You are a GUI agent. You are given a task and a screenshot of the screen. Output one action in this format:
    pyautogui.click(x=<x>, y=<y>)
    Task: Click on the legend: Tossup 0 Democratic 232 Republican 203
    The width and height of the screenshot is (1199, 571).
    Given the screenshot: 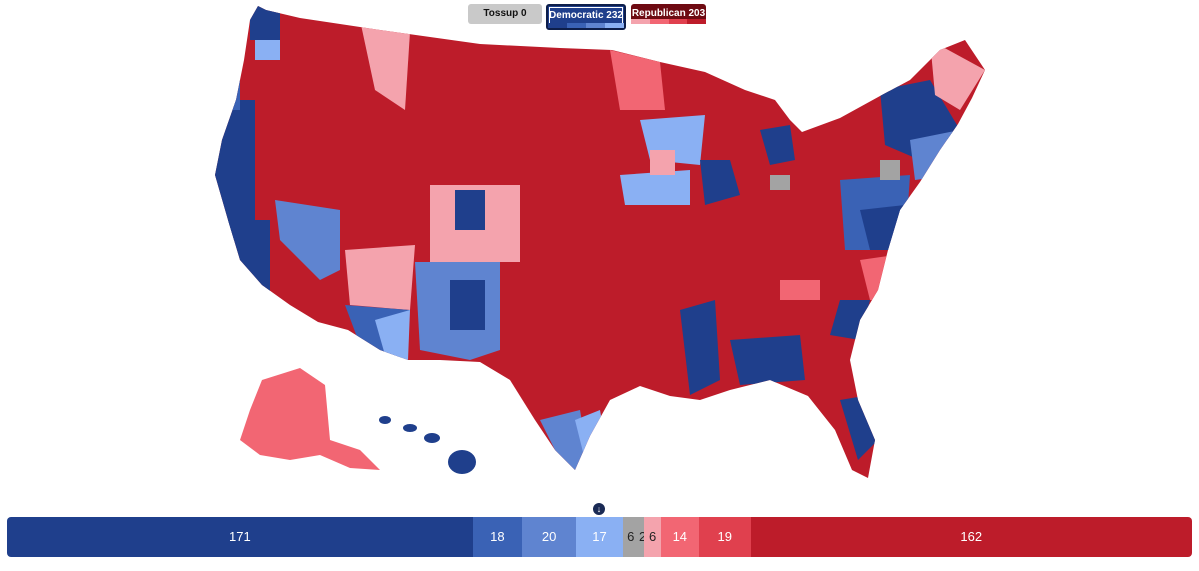 What is the action you would take?
    pyautogui.click(x=599, y=17)
    